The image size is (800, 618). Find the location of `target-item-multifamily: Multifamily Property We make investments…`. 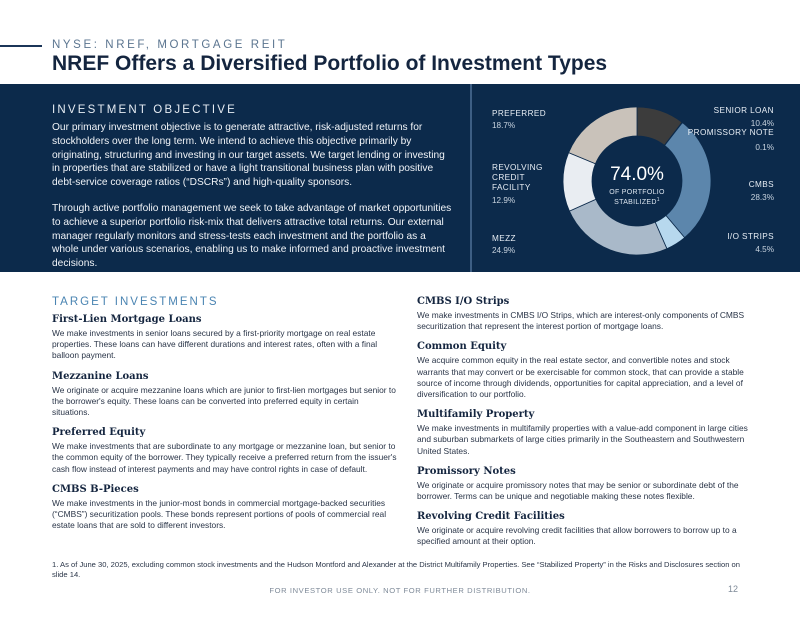

target-item-multifamily: Multifamily Property We make investments… is located at coordinates (587, 433).